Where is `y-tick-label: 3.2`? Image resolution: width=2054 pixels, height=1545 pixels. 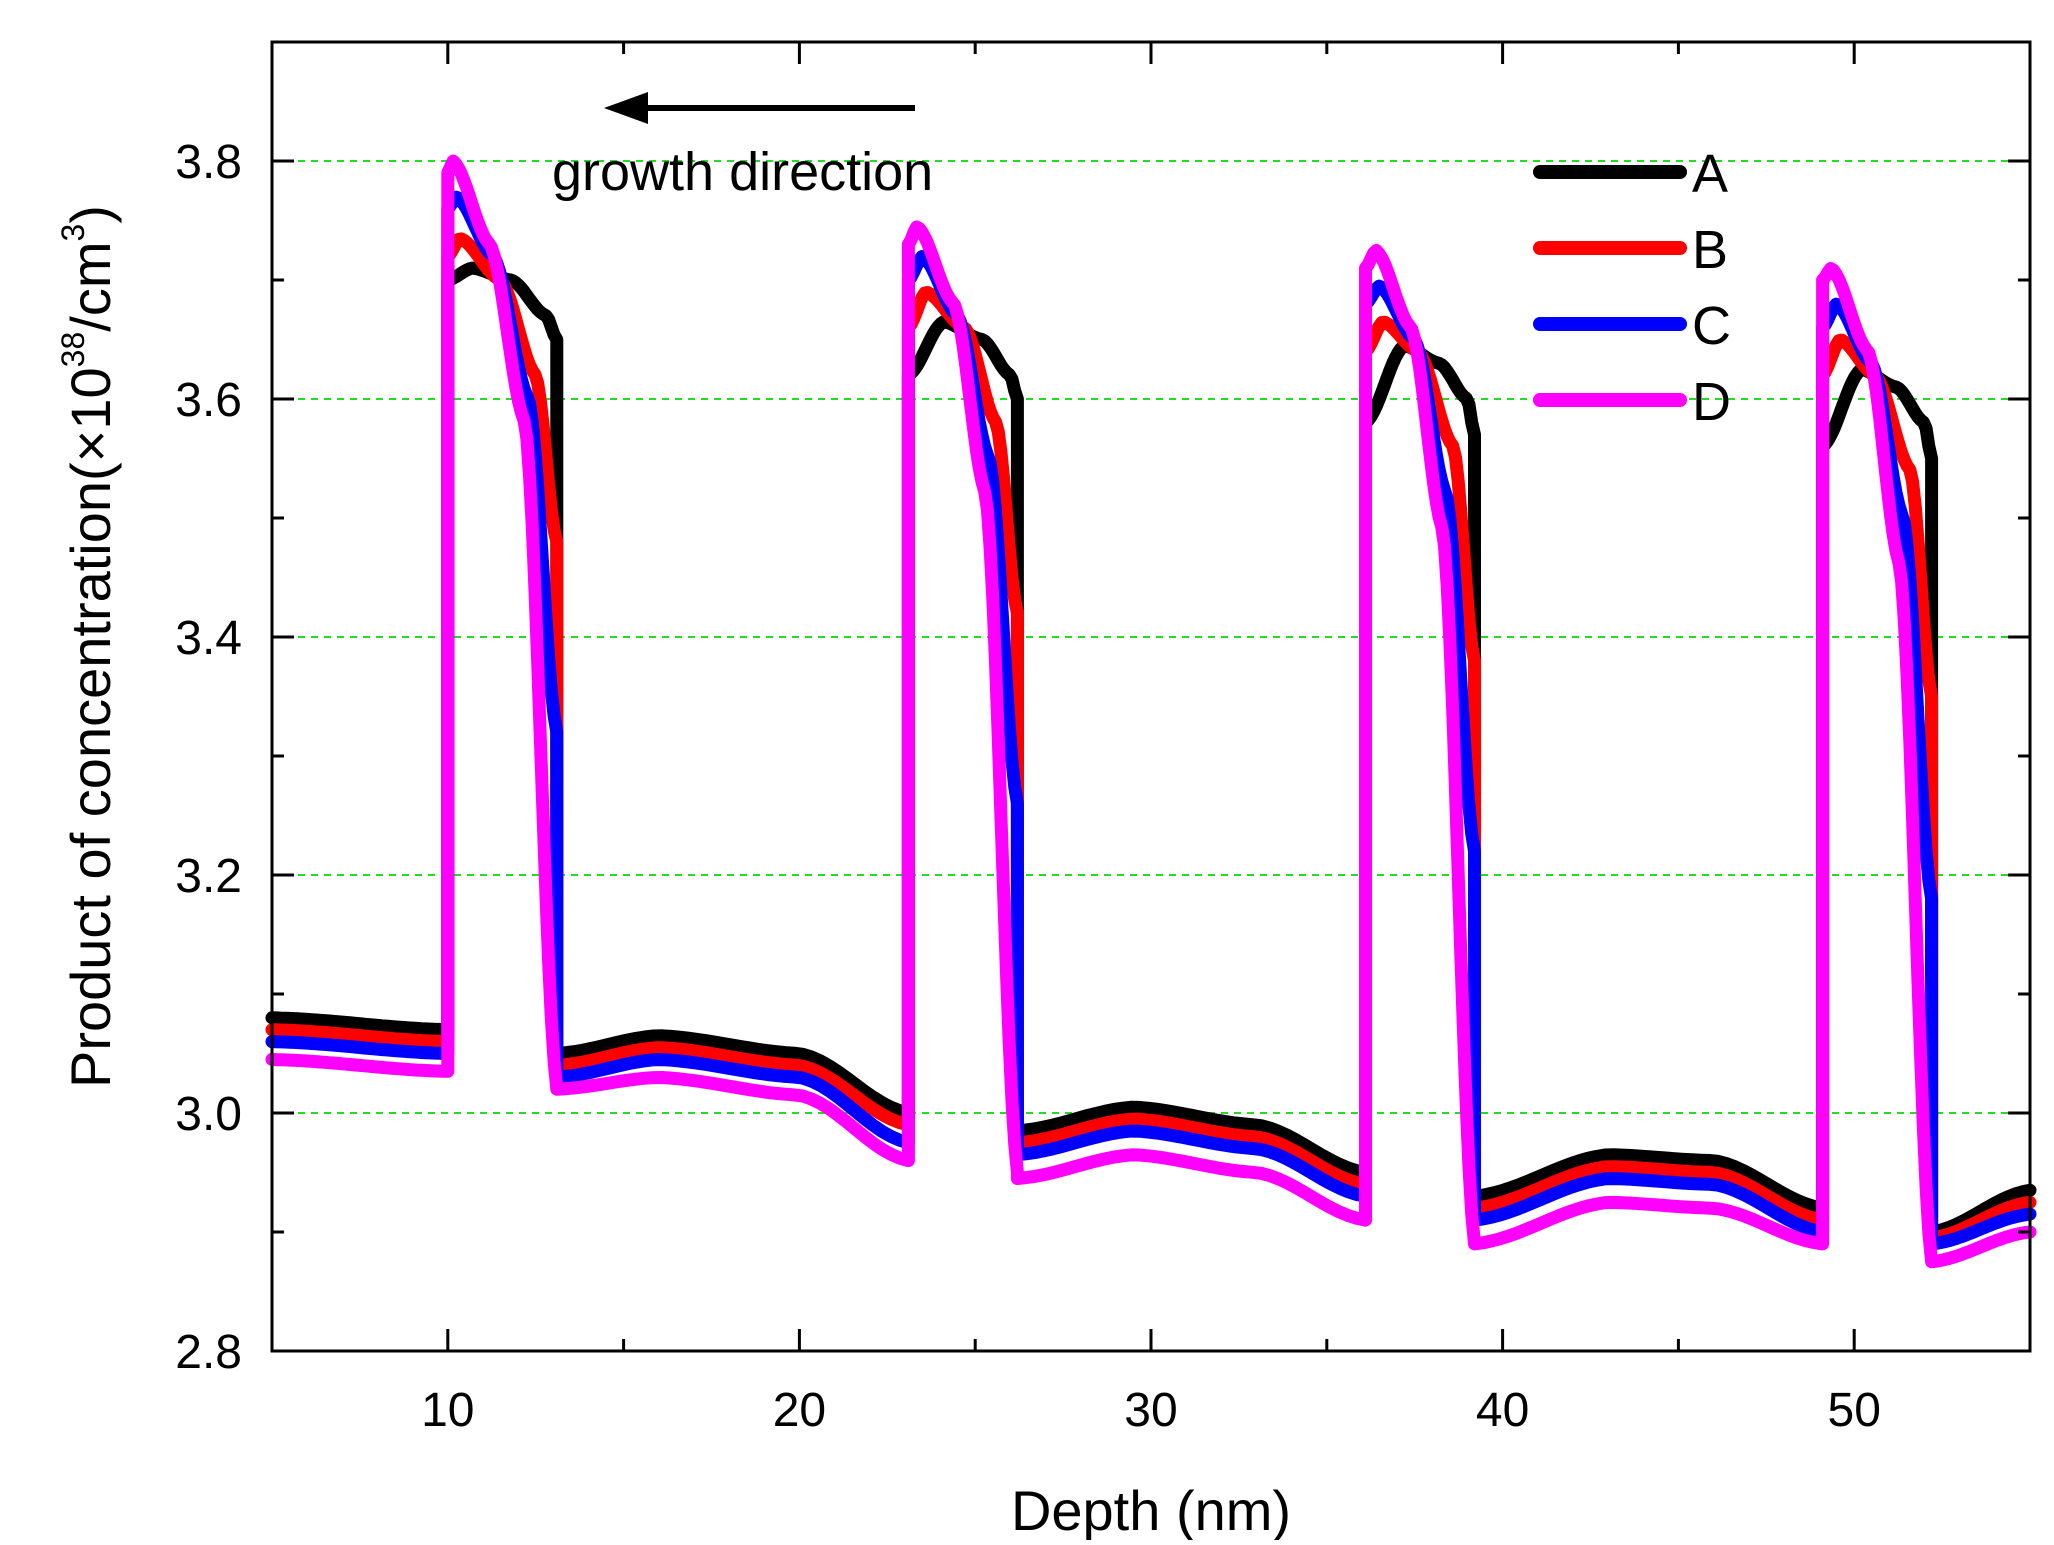
y-tick-label: 3.2 is located at coordinates (208, 876).